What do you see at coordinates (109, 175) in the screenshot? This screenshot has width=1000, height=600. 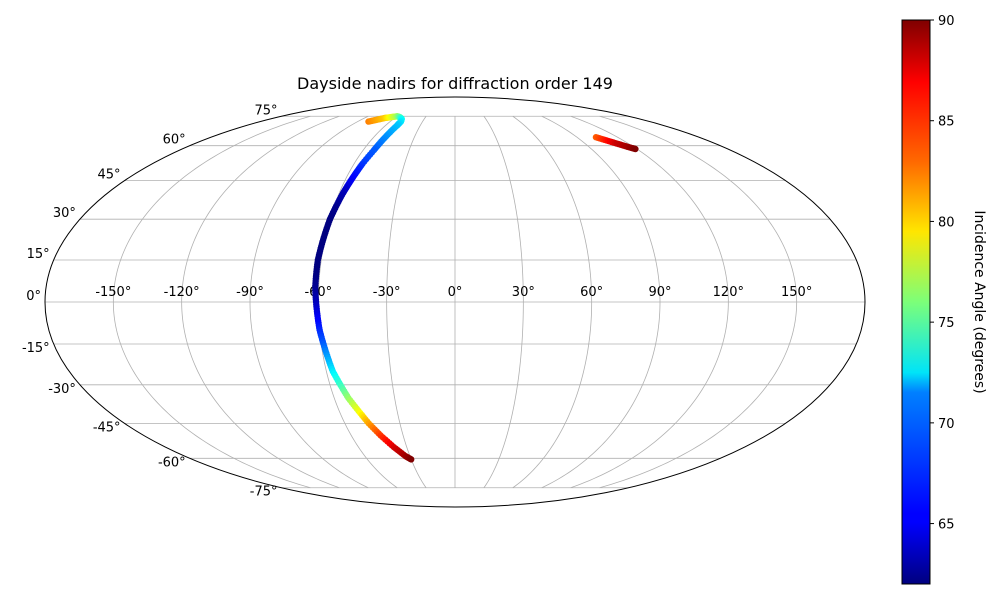 I see `latitude-tick-label: 45°` at bounding box center [109, 175].